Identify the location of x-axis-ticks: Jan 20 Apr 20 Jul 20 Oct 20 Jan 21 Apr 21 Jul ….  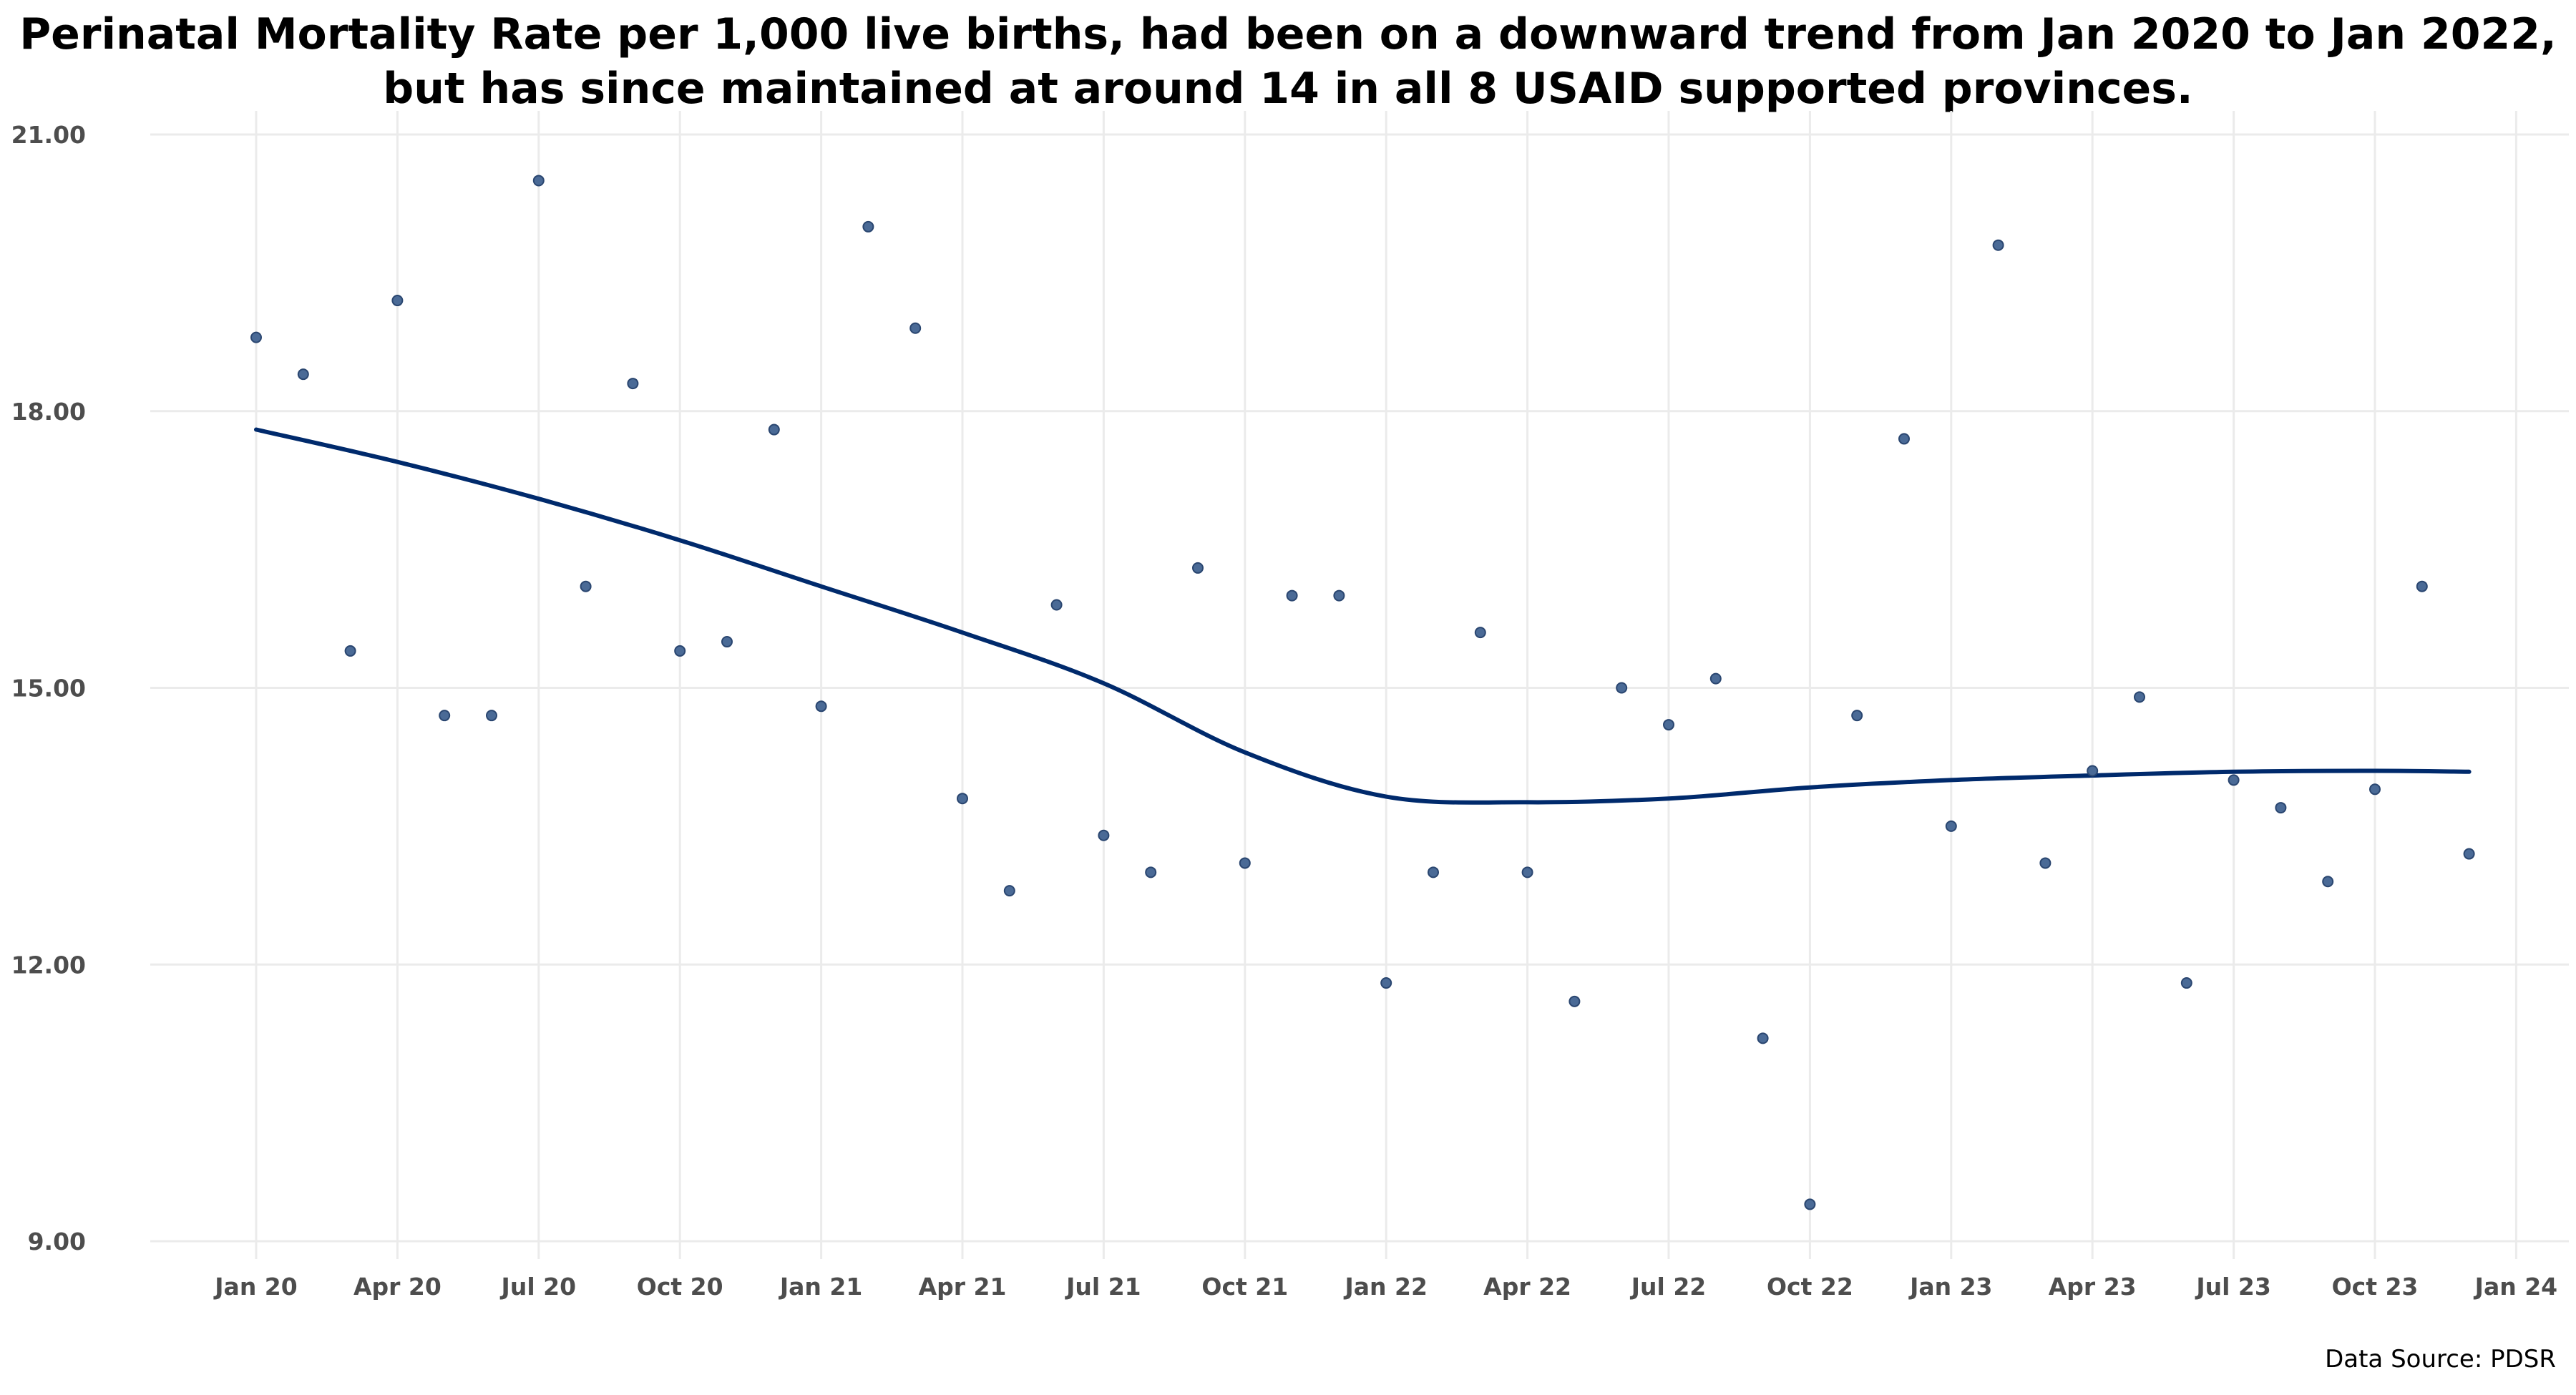
(1385, 1287).